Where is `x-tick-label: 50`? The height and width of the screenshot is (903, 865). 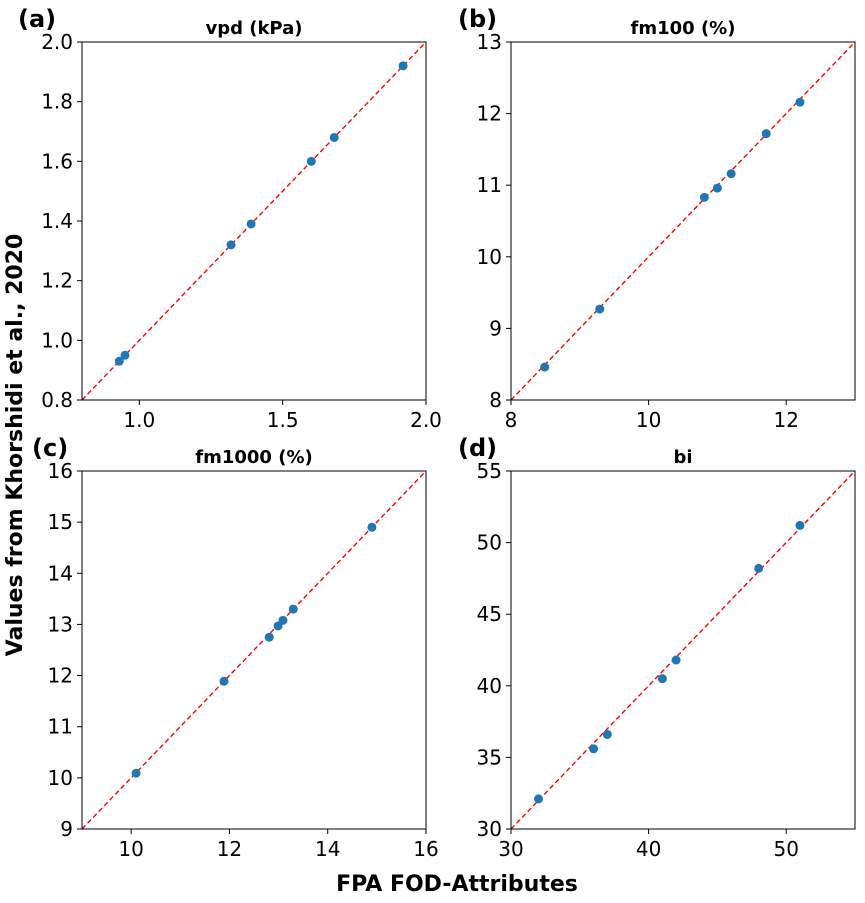 x-tick-label: 50 is located at coordinates (785, 849).